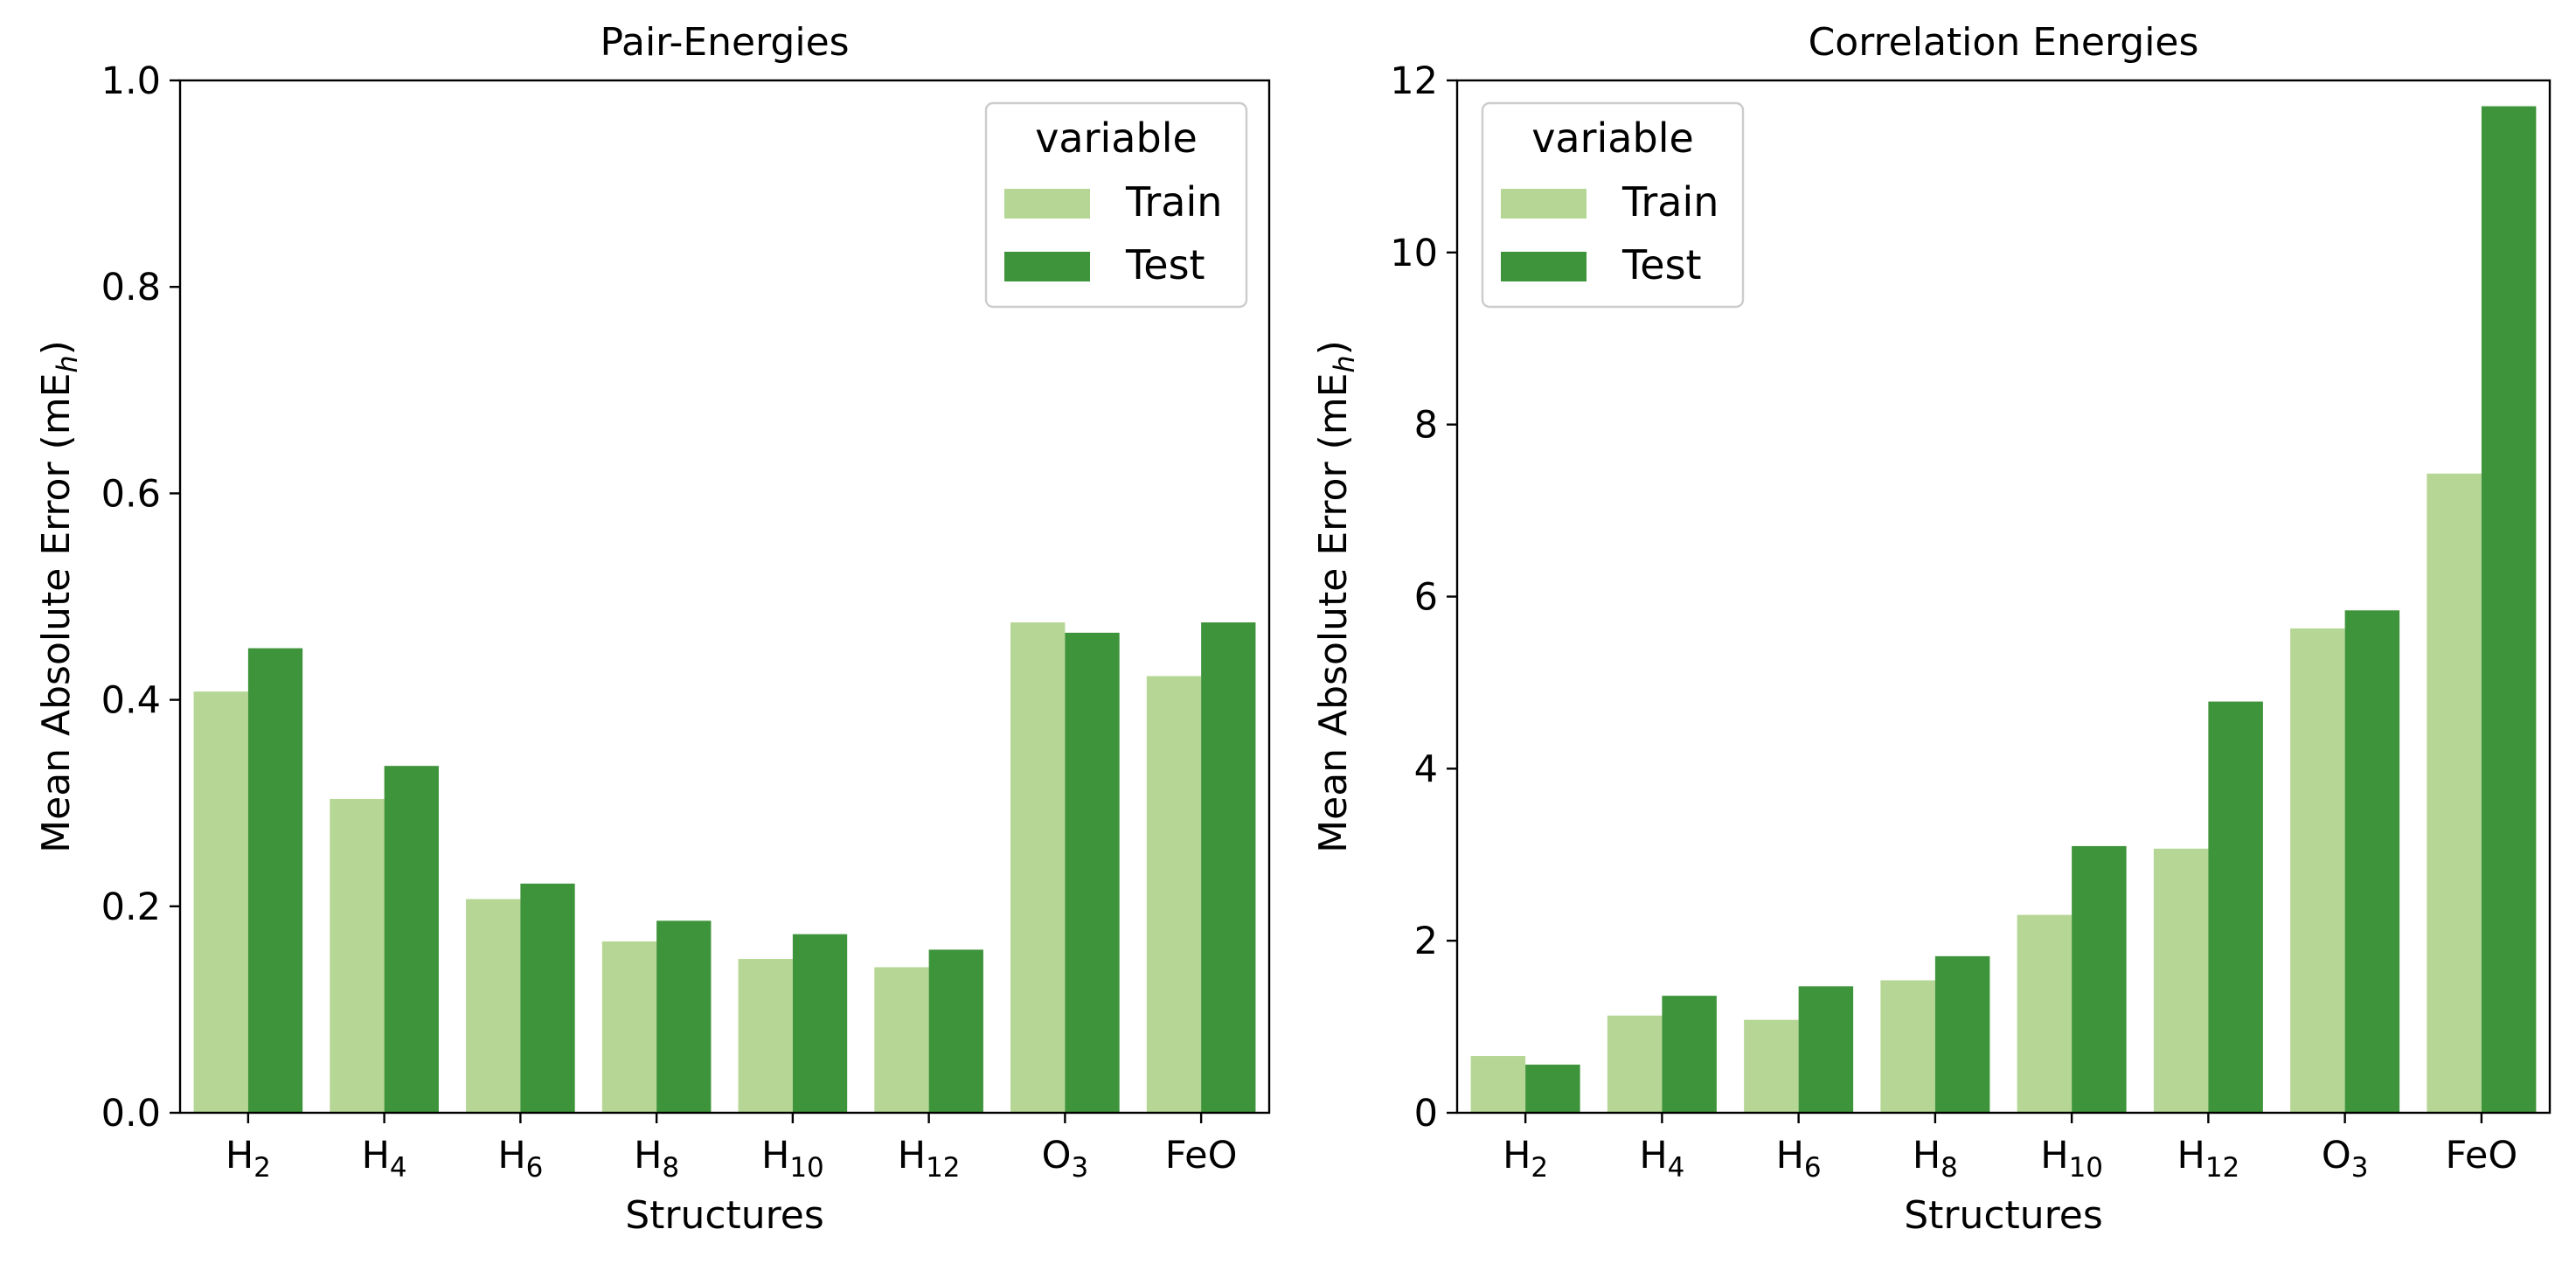  Describe the element at coordinates (131, 701) in the screenshot. I see `y-tick-label-3: 0.4` at that location.